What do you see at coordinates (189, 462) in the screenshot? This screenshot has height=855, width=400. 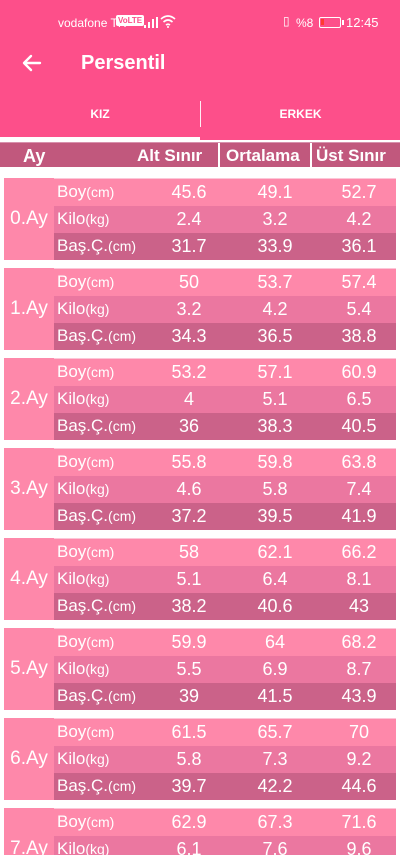 I see `lower-value: 55.8` at bounding box center [189, 462].